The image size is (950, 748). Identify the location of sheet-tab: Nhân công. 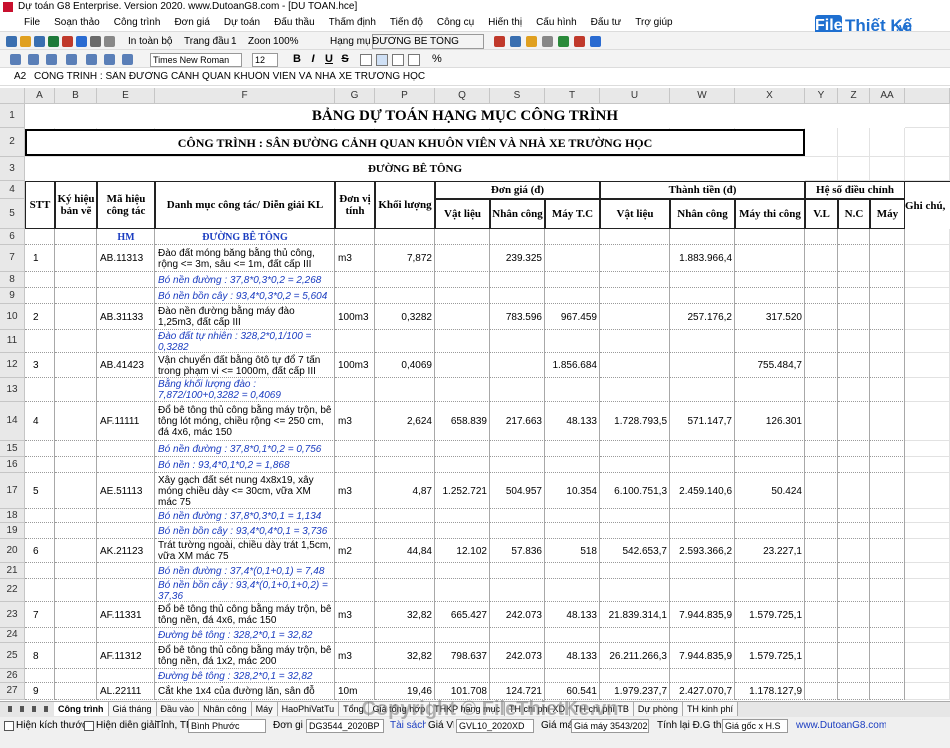
(225, 709).